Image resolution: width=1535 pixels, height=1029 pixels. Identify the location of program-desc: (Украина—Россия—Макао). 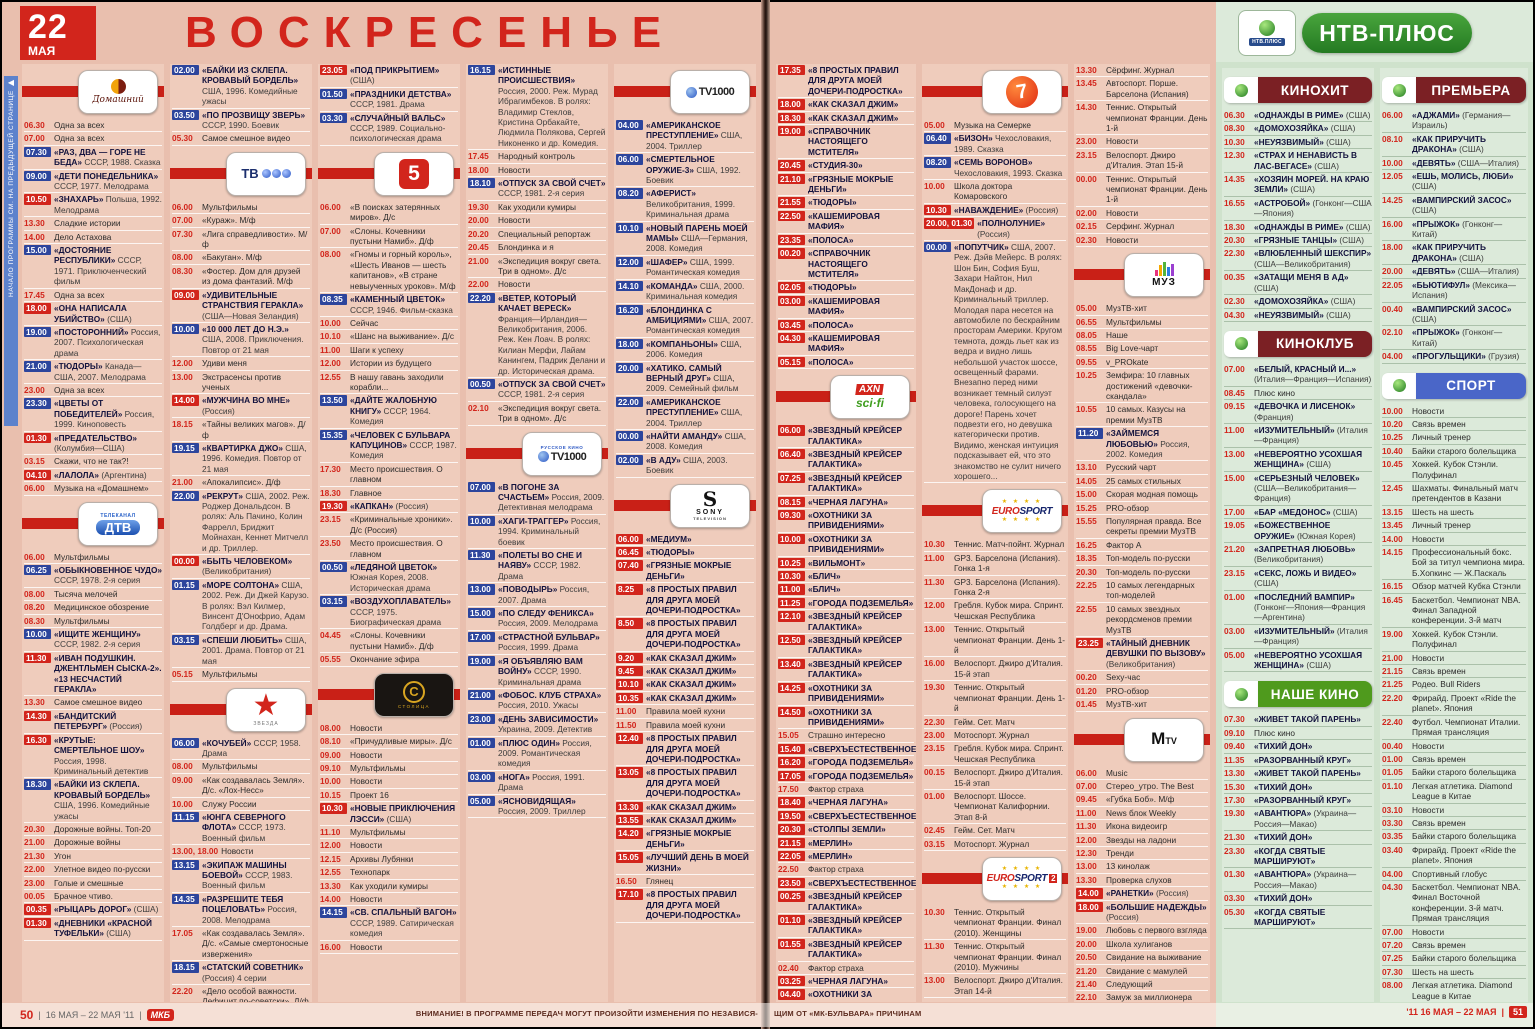
(1305, 818).